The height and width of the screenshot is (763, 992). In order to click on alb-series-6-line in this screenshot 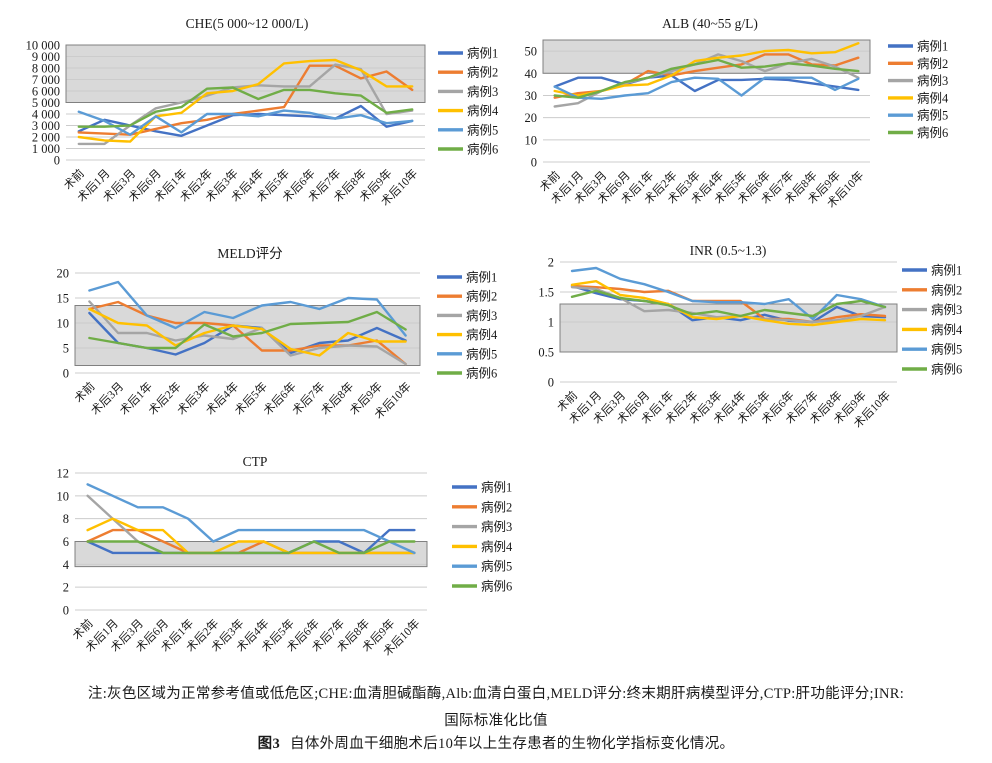, I will do `click(706, 78)`.